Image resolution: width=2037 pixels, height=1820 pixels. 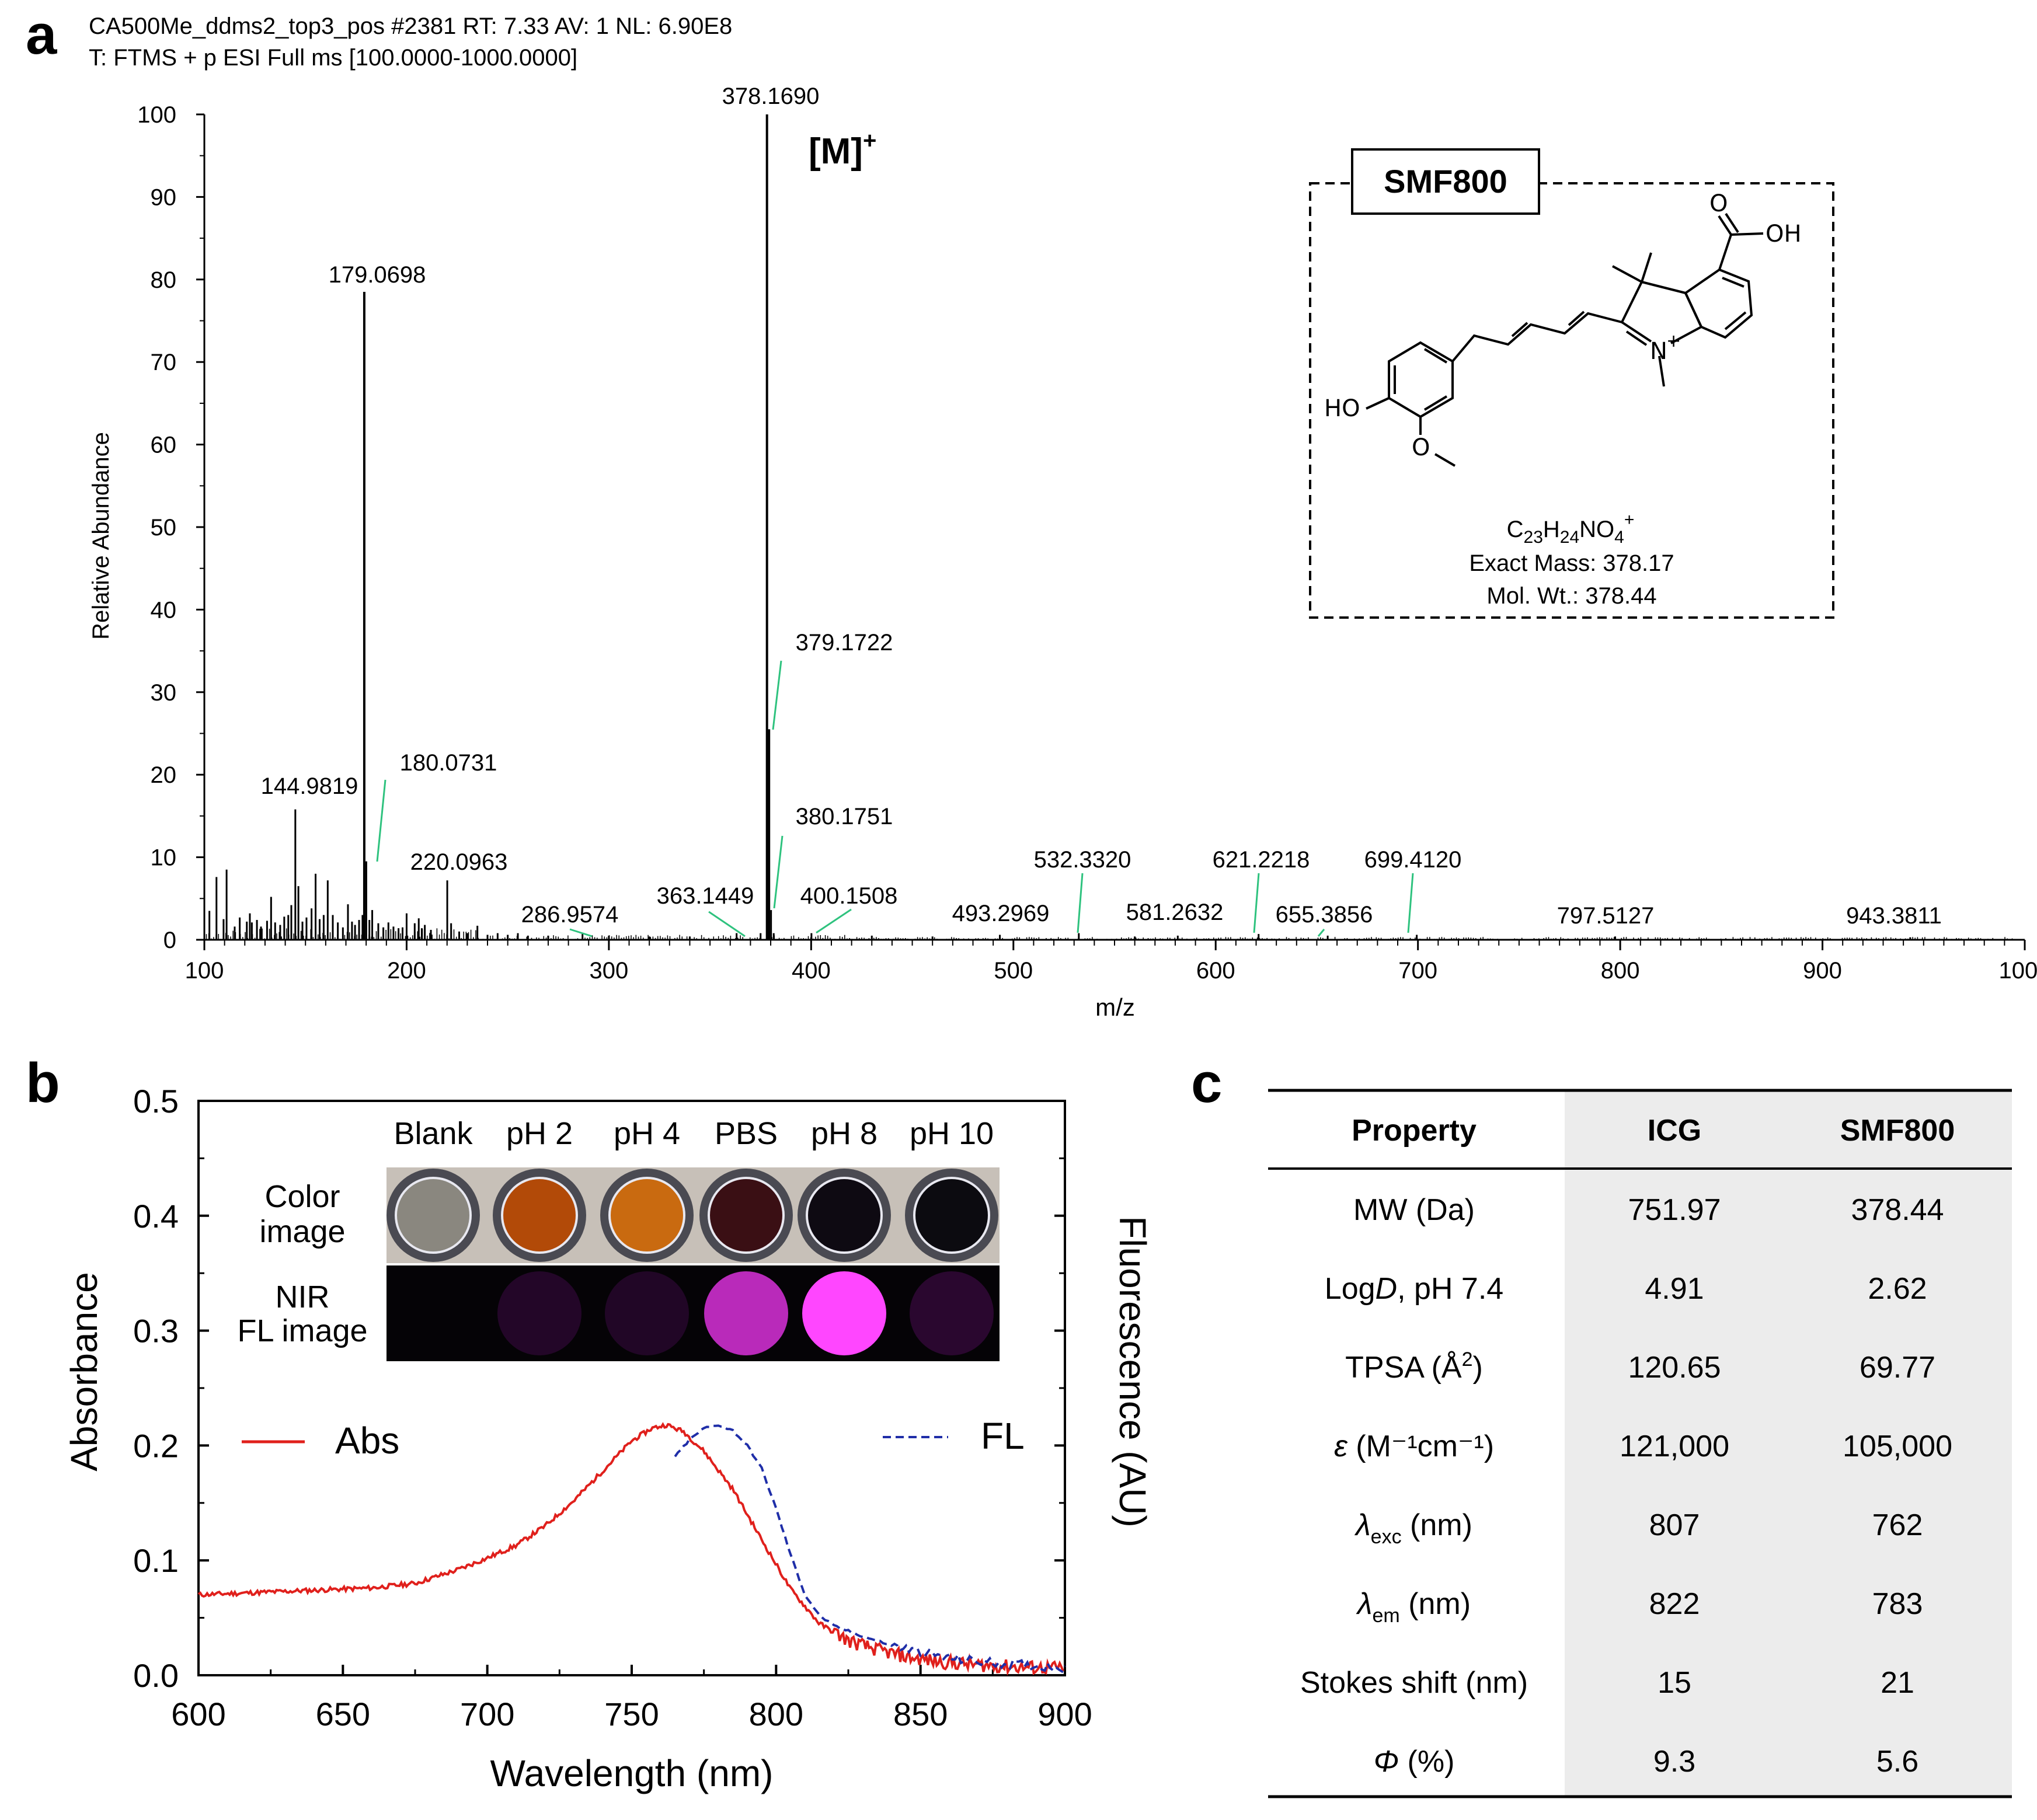 What do you see at coordinates (632, 1773) in the screenshot?
I see `wavelength-axis-label: Wavelength (nm)` at bounding box center [632, 1773].